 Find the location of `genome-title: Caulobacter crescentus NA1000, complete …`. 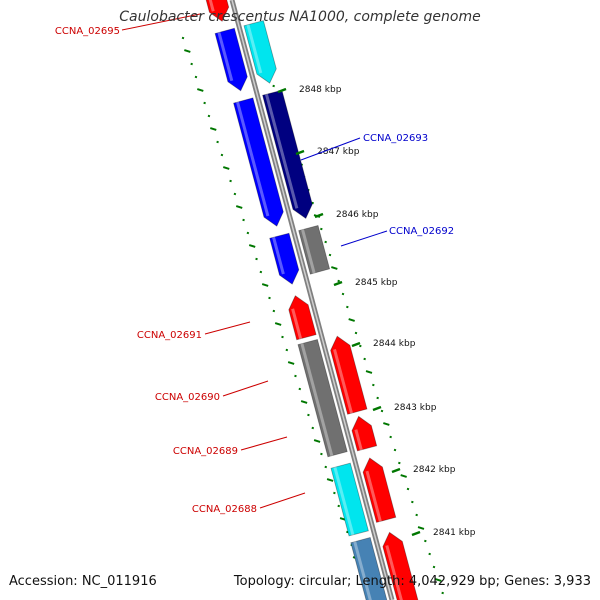

genome-title: Caulobacter crescentus NA1000, complete … is located at coordinates (300, 17).